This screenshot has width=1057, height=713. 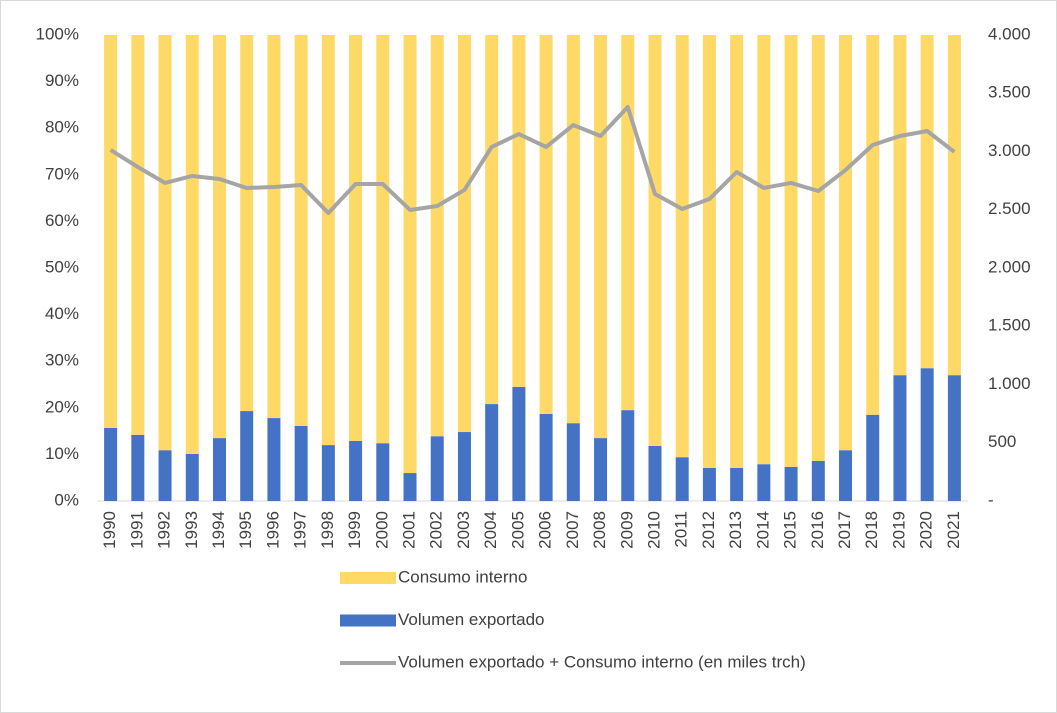 What do you see at coordinates (1009, 266) in the screenshot?
I see `y2-tick-label: 2.000` at bounding box center [1009, 266].